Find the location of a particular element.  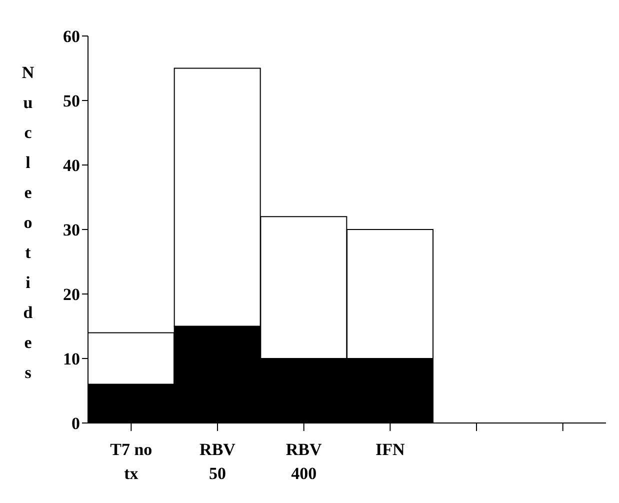

x-tick-label: IFN is located at coordinates (391, 449).